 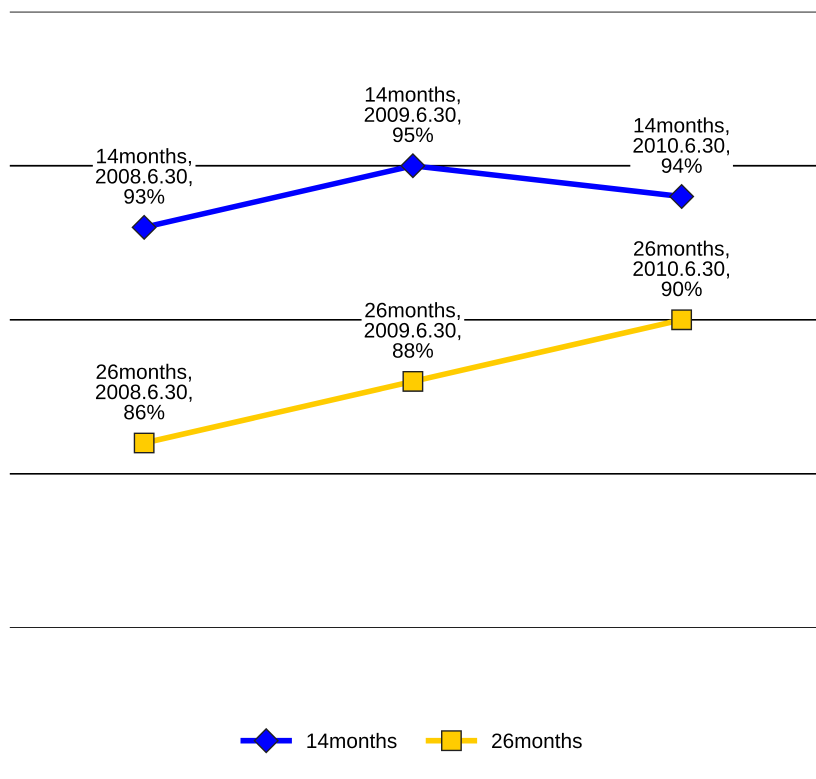 I want to click on legend-label: 14months, so click(x=352, y=740).